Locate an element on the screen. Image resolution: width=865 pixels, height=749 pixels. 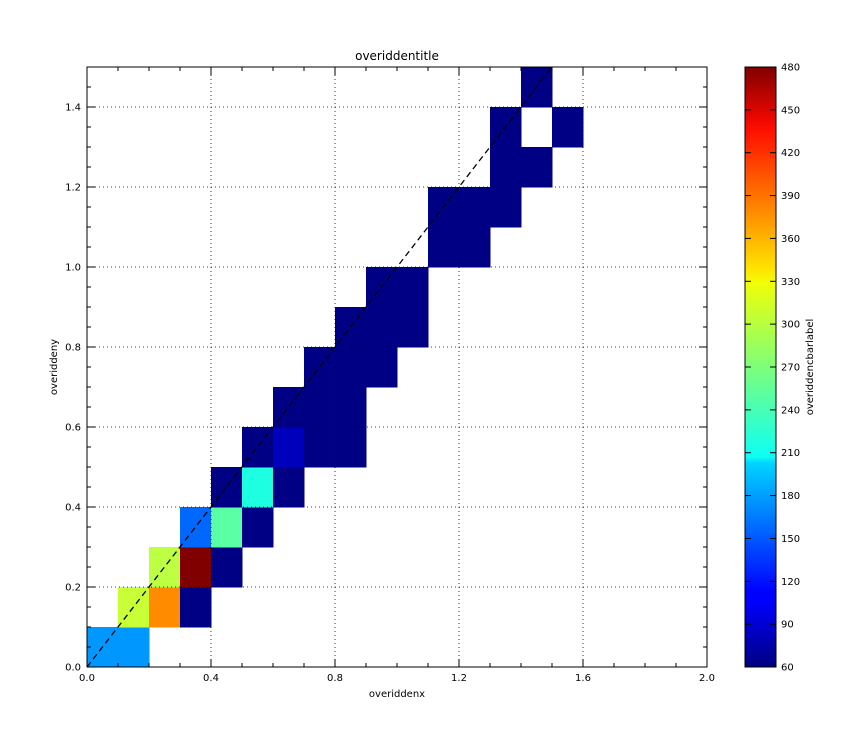
y-tick-label: 0.6 is located at coordinates (73, 428).